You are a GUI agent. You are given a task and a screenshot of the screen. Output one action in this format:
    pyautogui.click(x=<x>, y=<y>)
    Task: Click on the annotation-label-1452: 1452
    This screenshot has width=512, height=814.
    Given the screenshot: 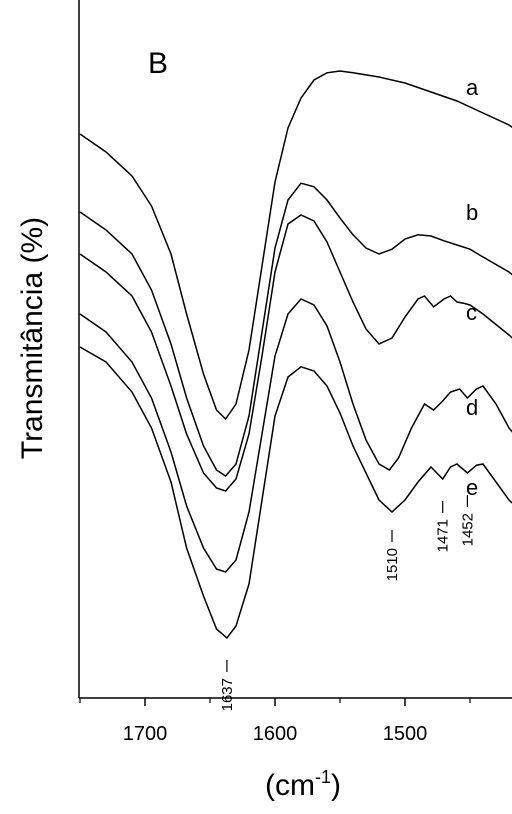 What is the action you would take?
    pyautogui.click(x=467, y=529)
    